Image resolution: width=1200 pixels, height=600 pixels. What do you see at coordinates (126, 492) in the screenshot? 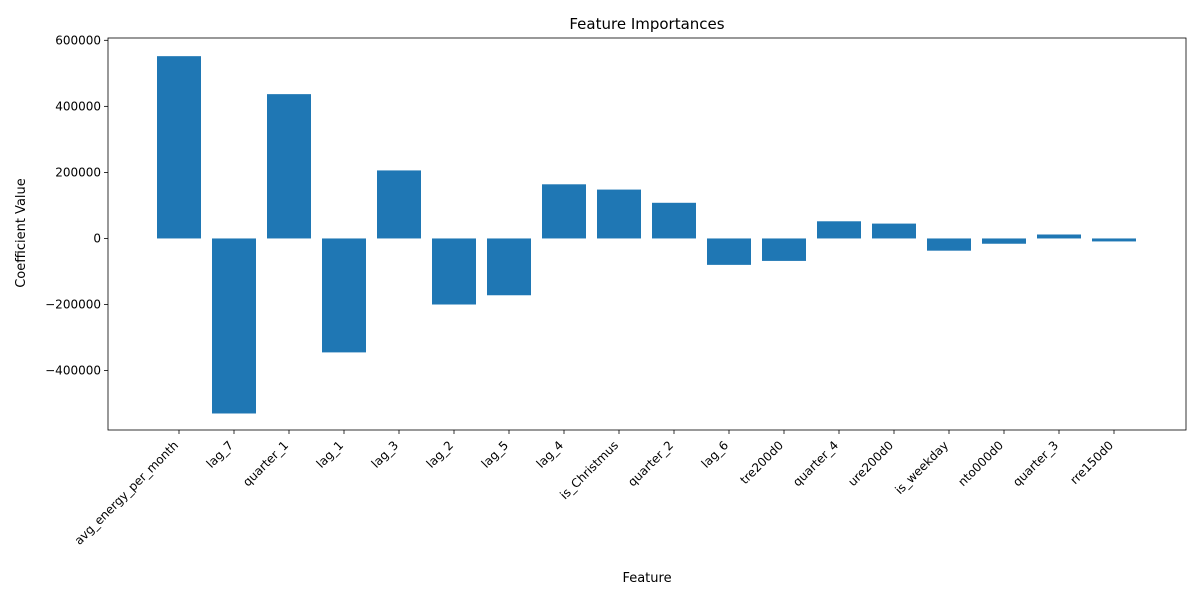
I see `x-tick-label: avg_energy_per_month` at bounding box center [126, 492].